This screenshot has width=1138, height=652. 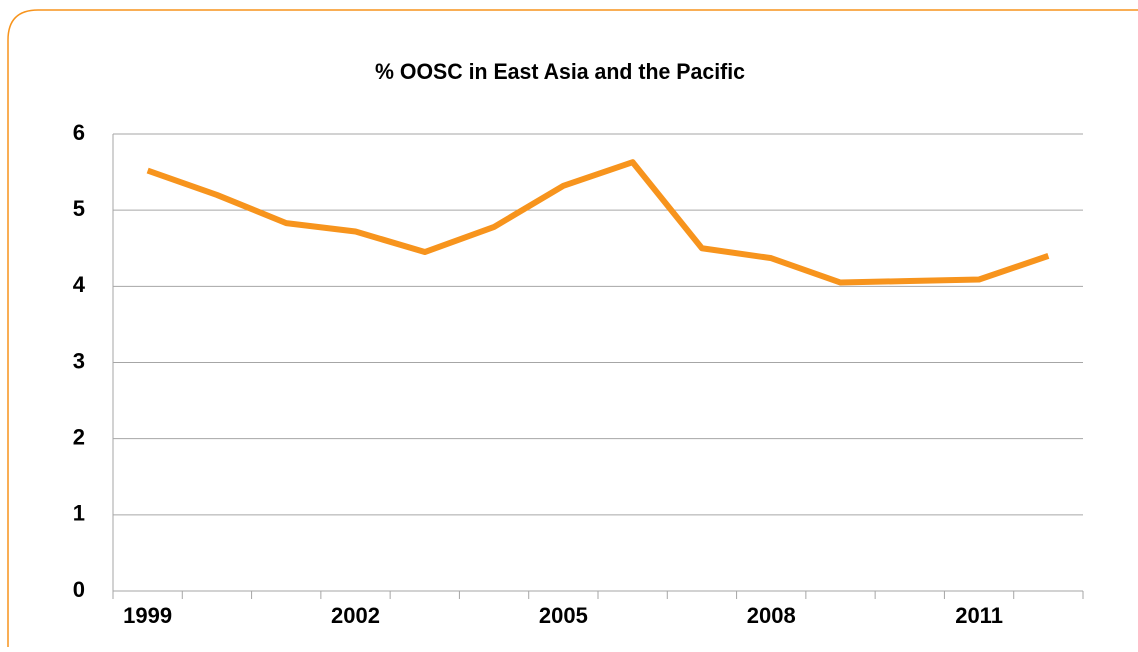 What do you see at coordinates (79, 360) in the screenshot?
I see `y-tick-label: 3` at bounding box center [79, 360].